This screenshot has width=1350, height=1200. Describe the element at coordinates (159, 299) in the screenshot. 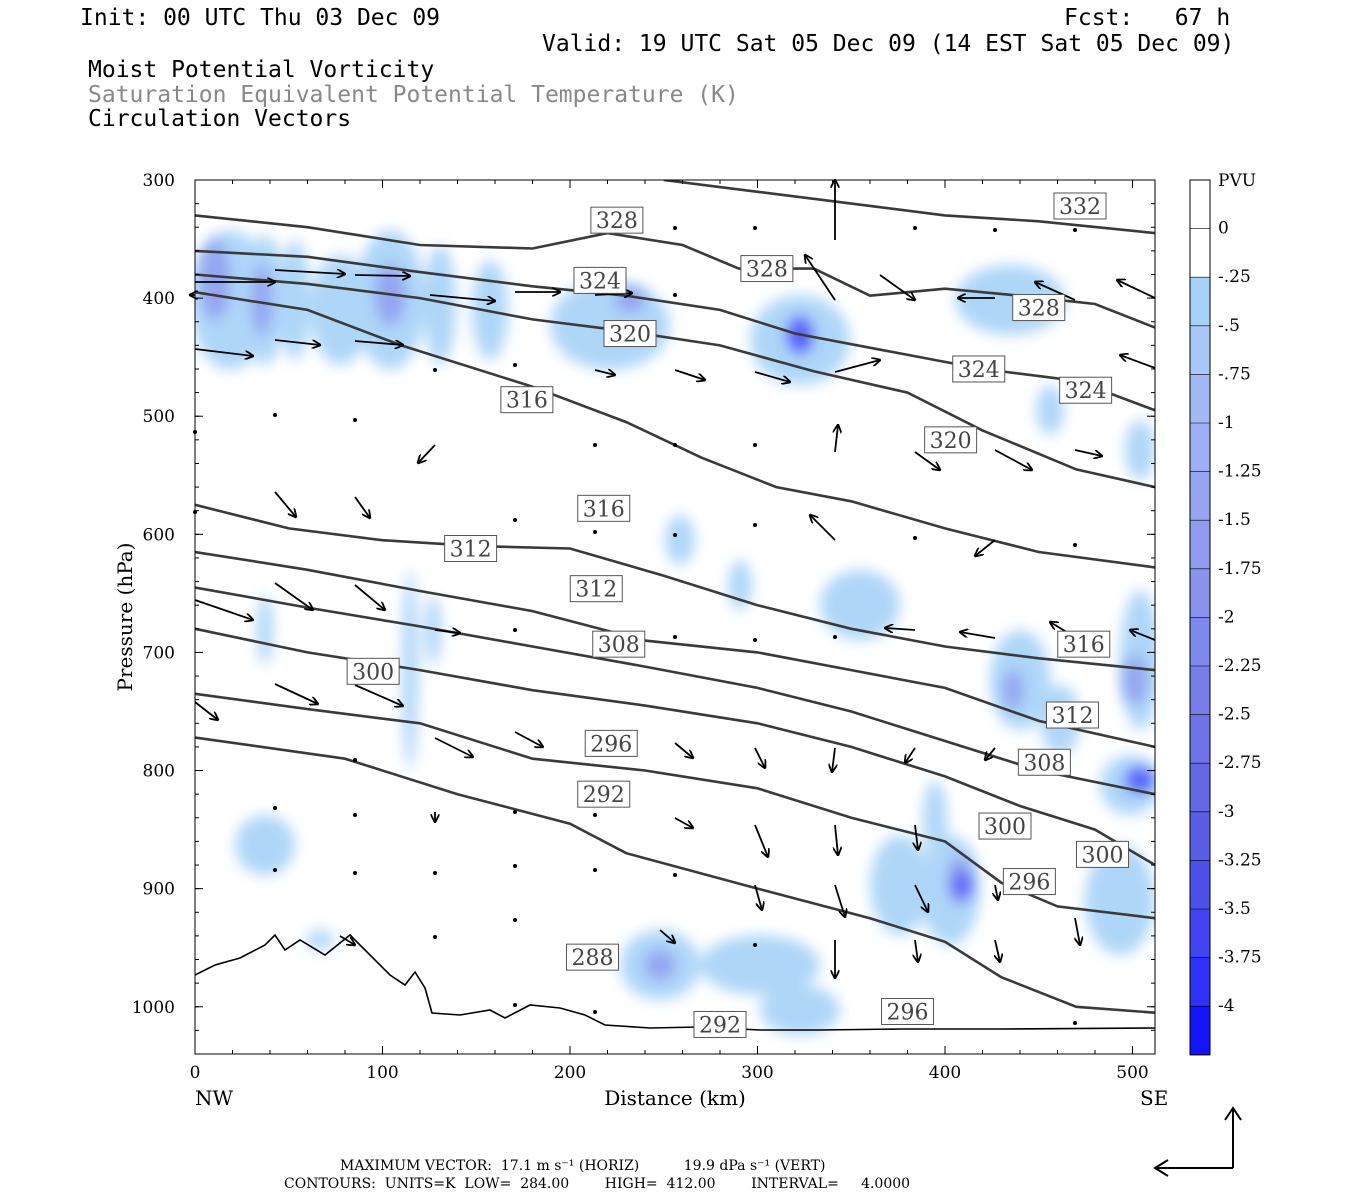

I see `y-tick-label: 400` at that location.